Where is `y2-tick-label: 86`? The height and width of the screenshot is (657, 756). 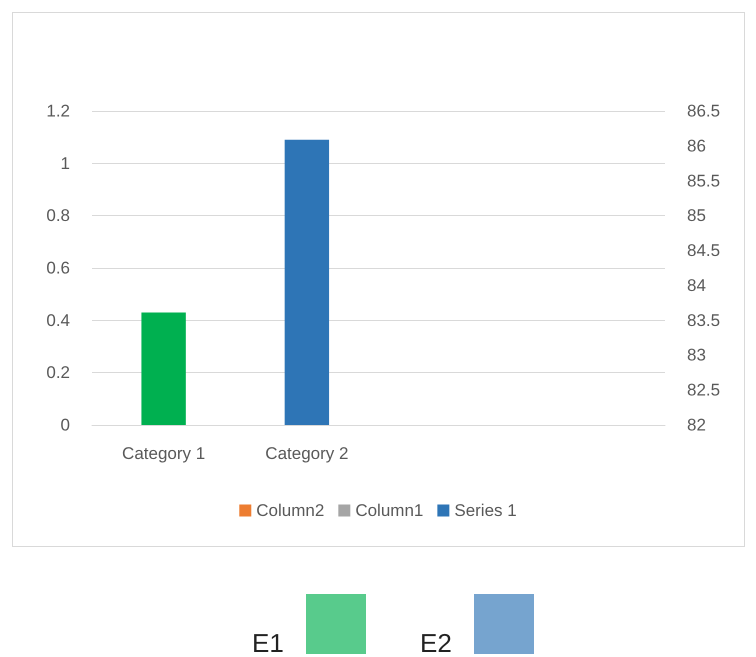
y2-tick-label: 86 is located at coordinates (696, 146).